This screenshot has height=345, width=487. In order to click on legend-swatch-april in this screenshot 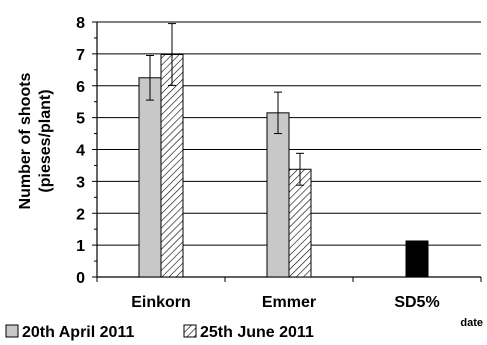, I will do `click(12, 331)`.